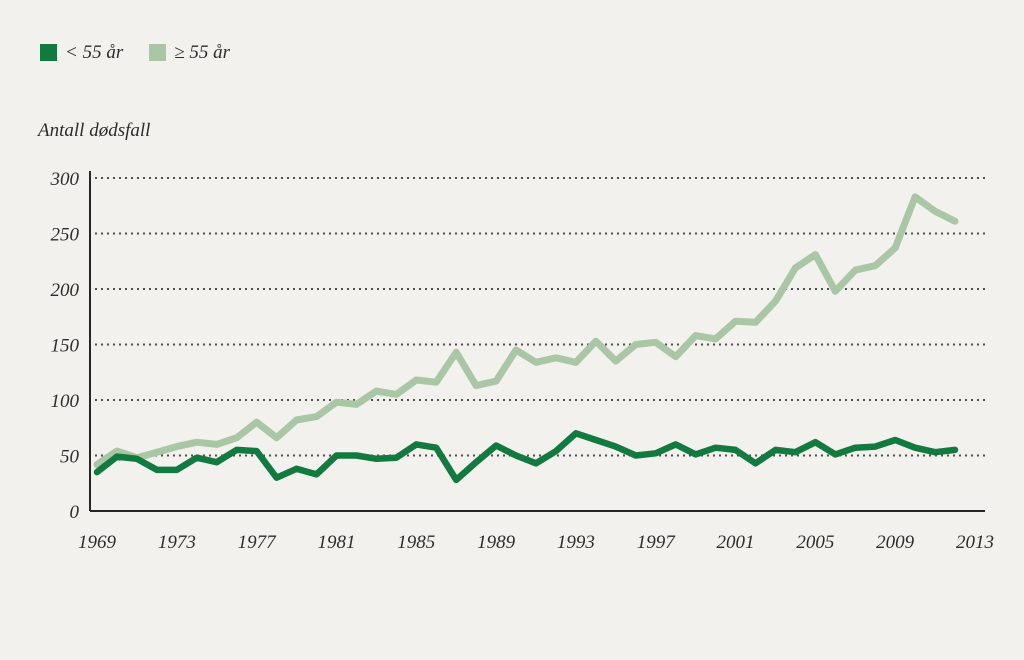 This screenshot has height=660, width=1024. What do you see at coordinates (258, 542) in the screenshot?
I see `x-tick-label-1977: 1977` at bounding box center [258, 542].